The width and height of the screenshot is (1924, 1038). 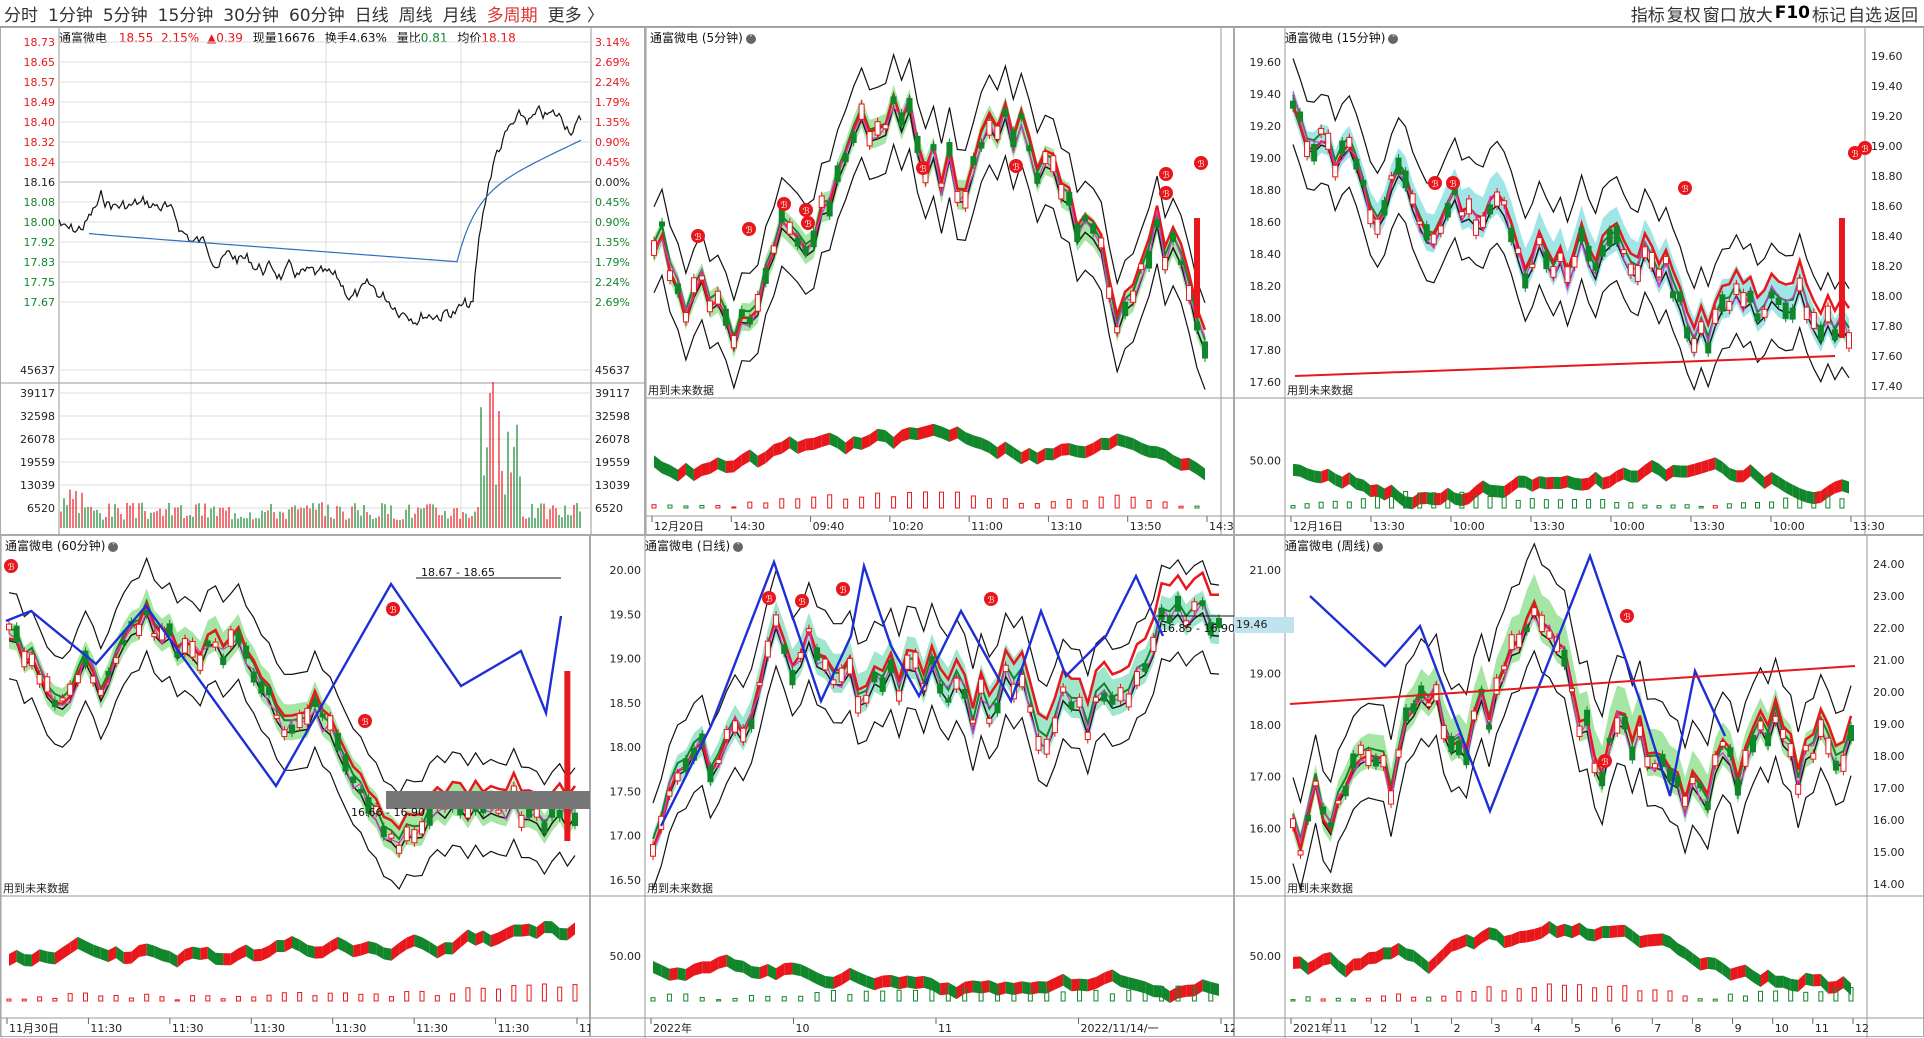 What do you see at coordinates (1887, 266) in the screenshot?
I see `price-tick-r-7: 18.20` at bounding box center [1887, 266].